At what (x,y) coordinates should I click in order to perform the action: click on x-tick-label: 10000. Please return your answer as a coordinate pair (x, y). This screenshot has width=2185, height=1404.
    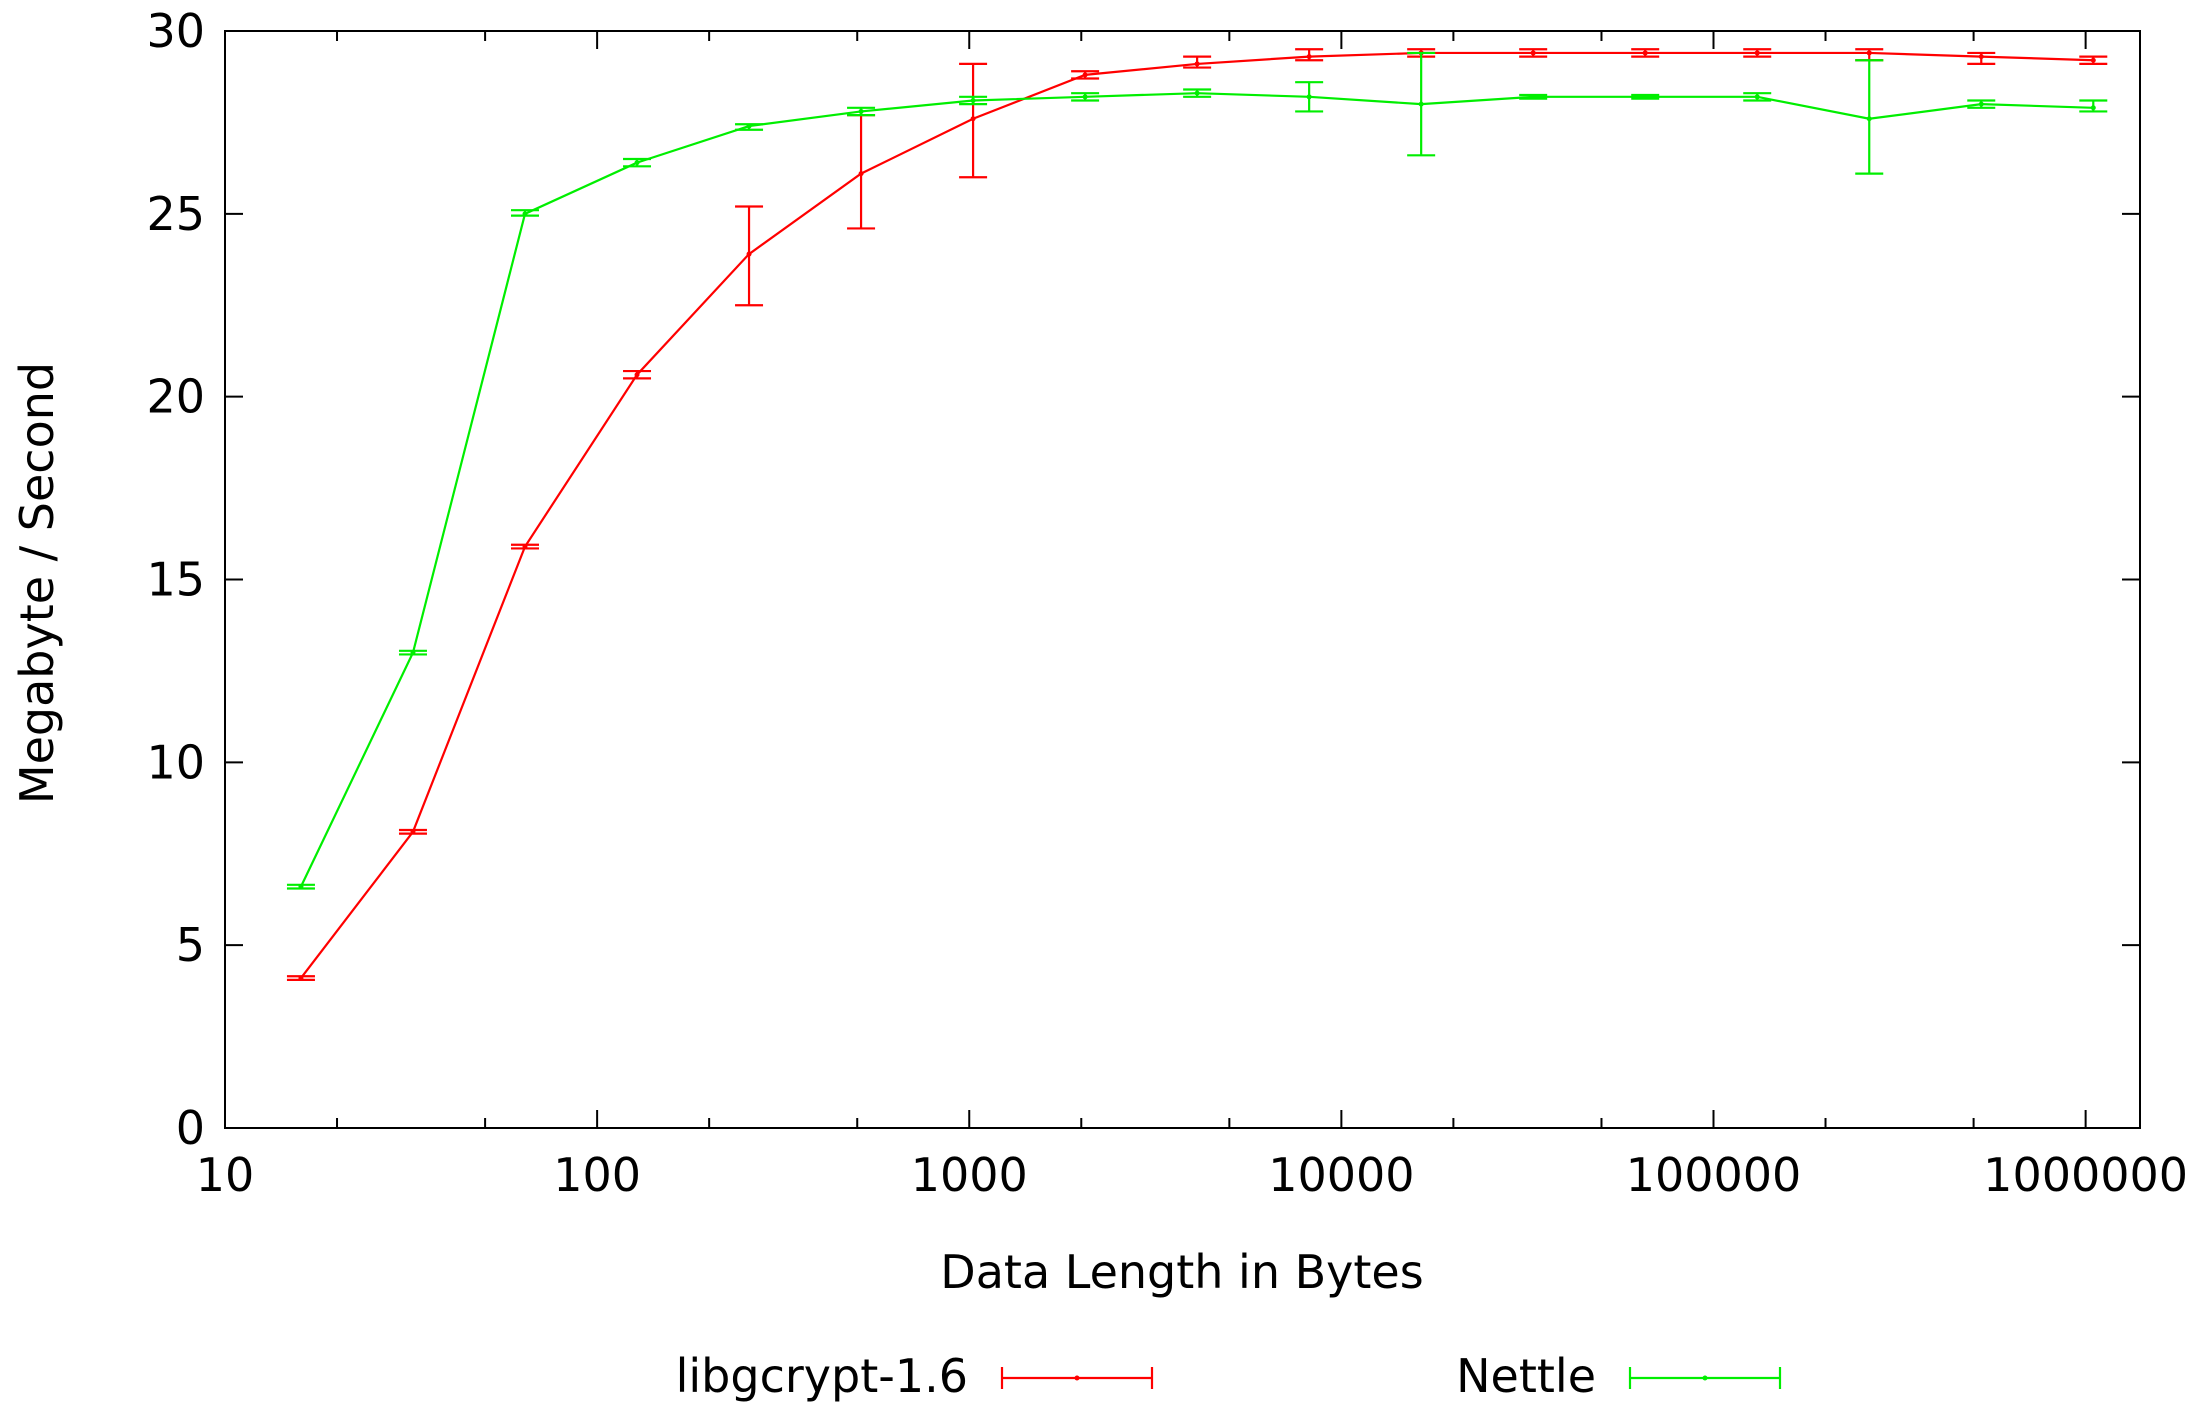
    Looking at the image, I should click on (1341, 1175).